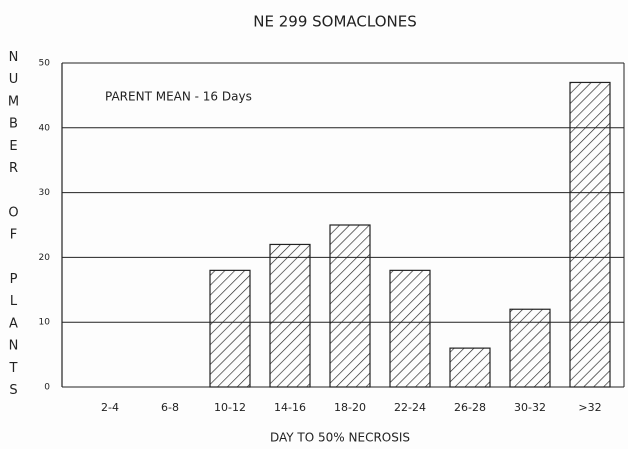 The width and height of the screenshot is (628, 449). Describe the element at coordinates (230, 407) in the screenshot. I see `x-tick-label: 10-12` at that location.